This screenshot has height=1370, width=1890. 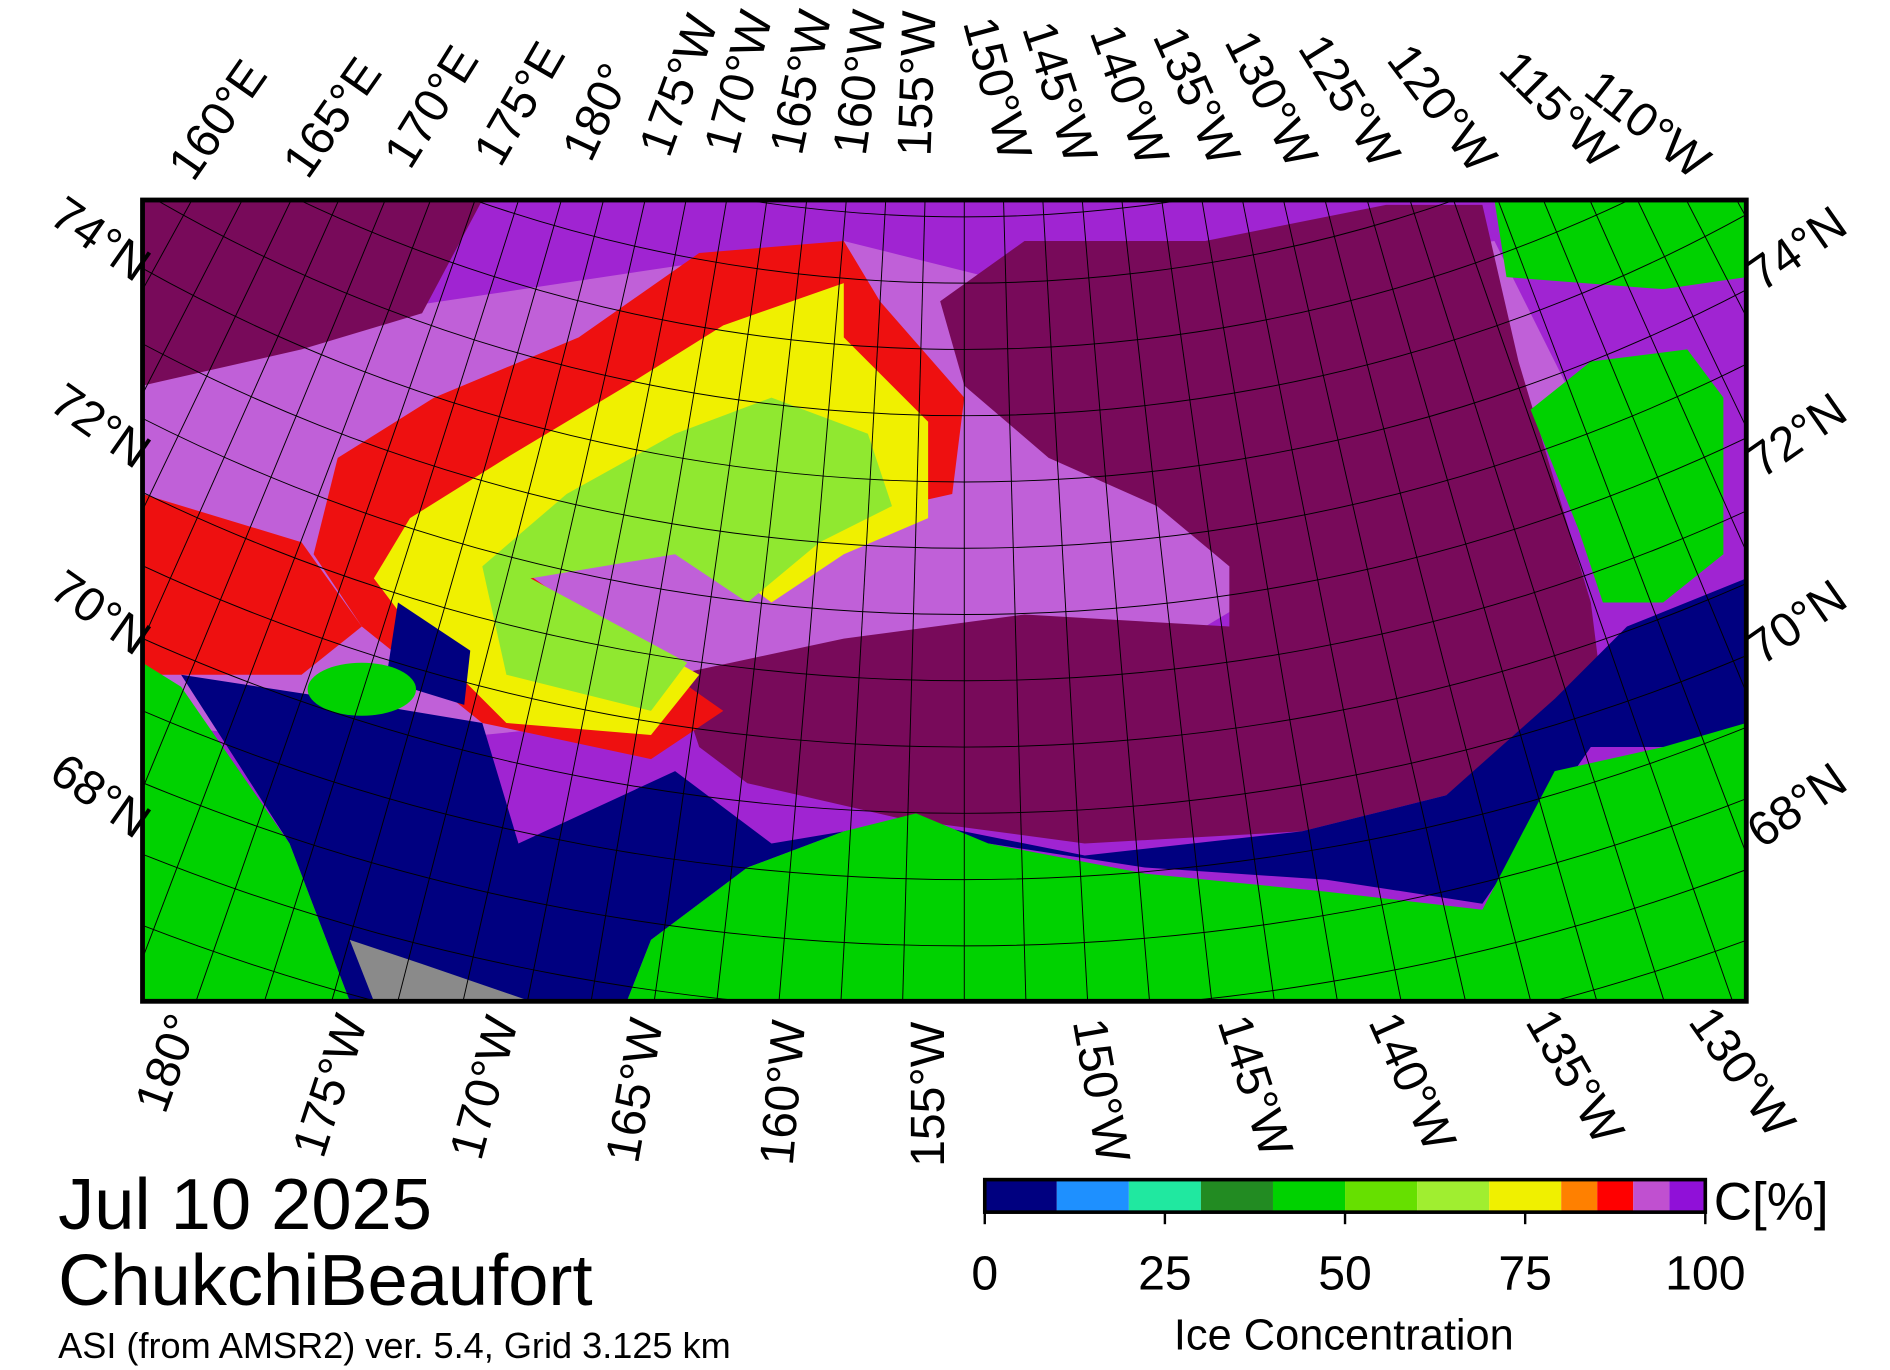 What do you see at coordinates (218, 120) in the screenshot?
I see `lon-label-top: 160°E` at bounding box center [218, 120].